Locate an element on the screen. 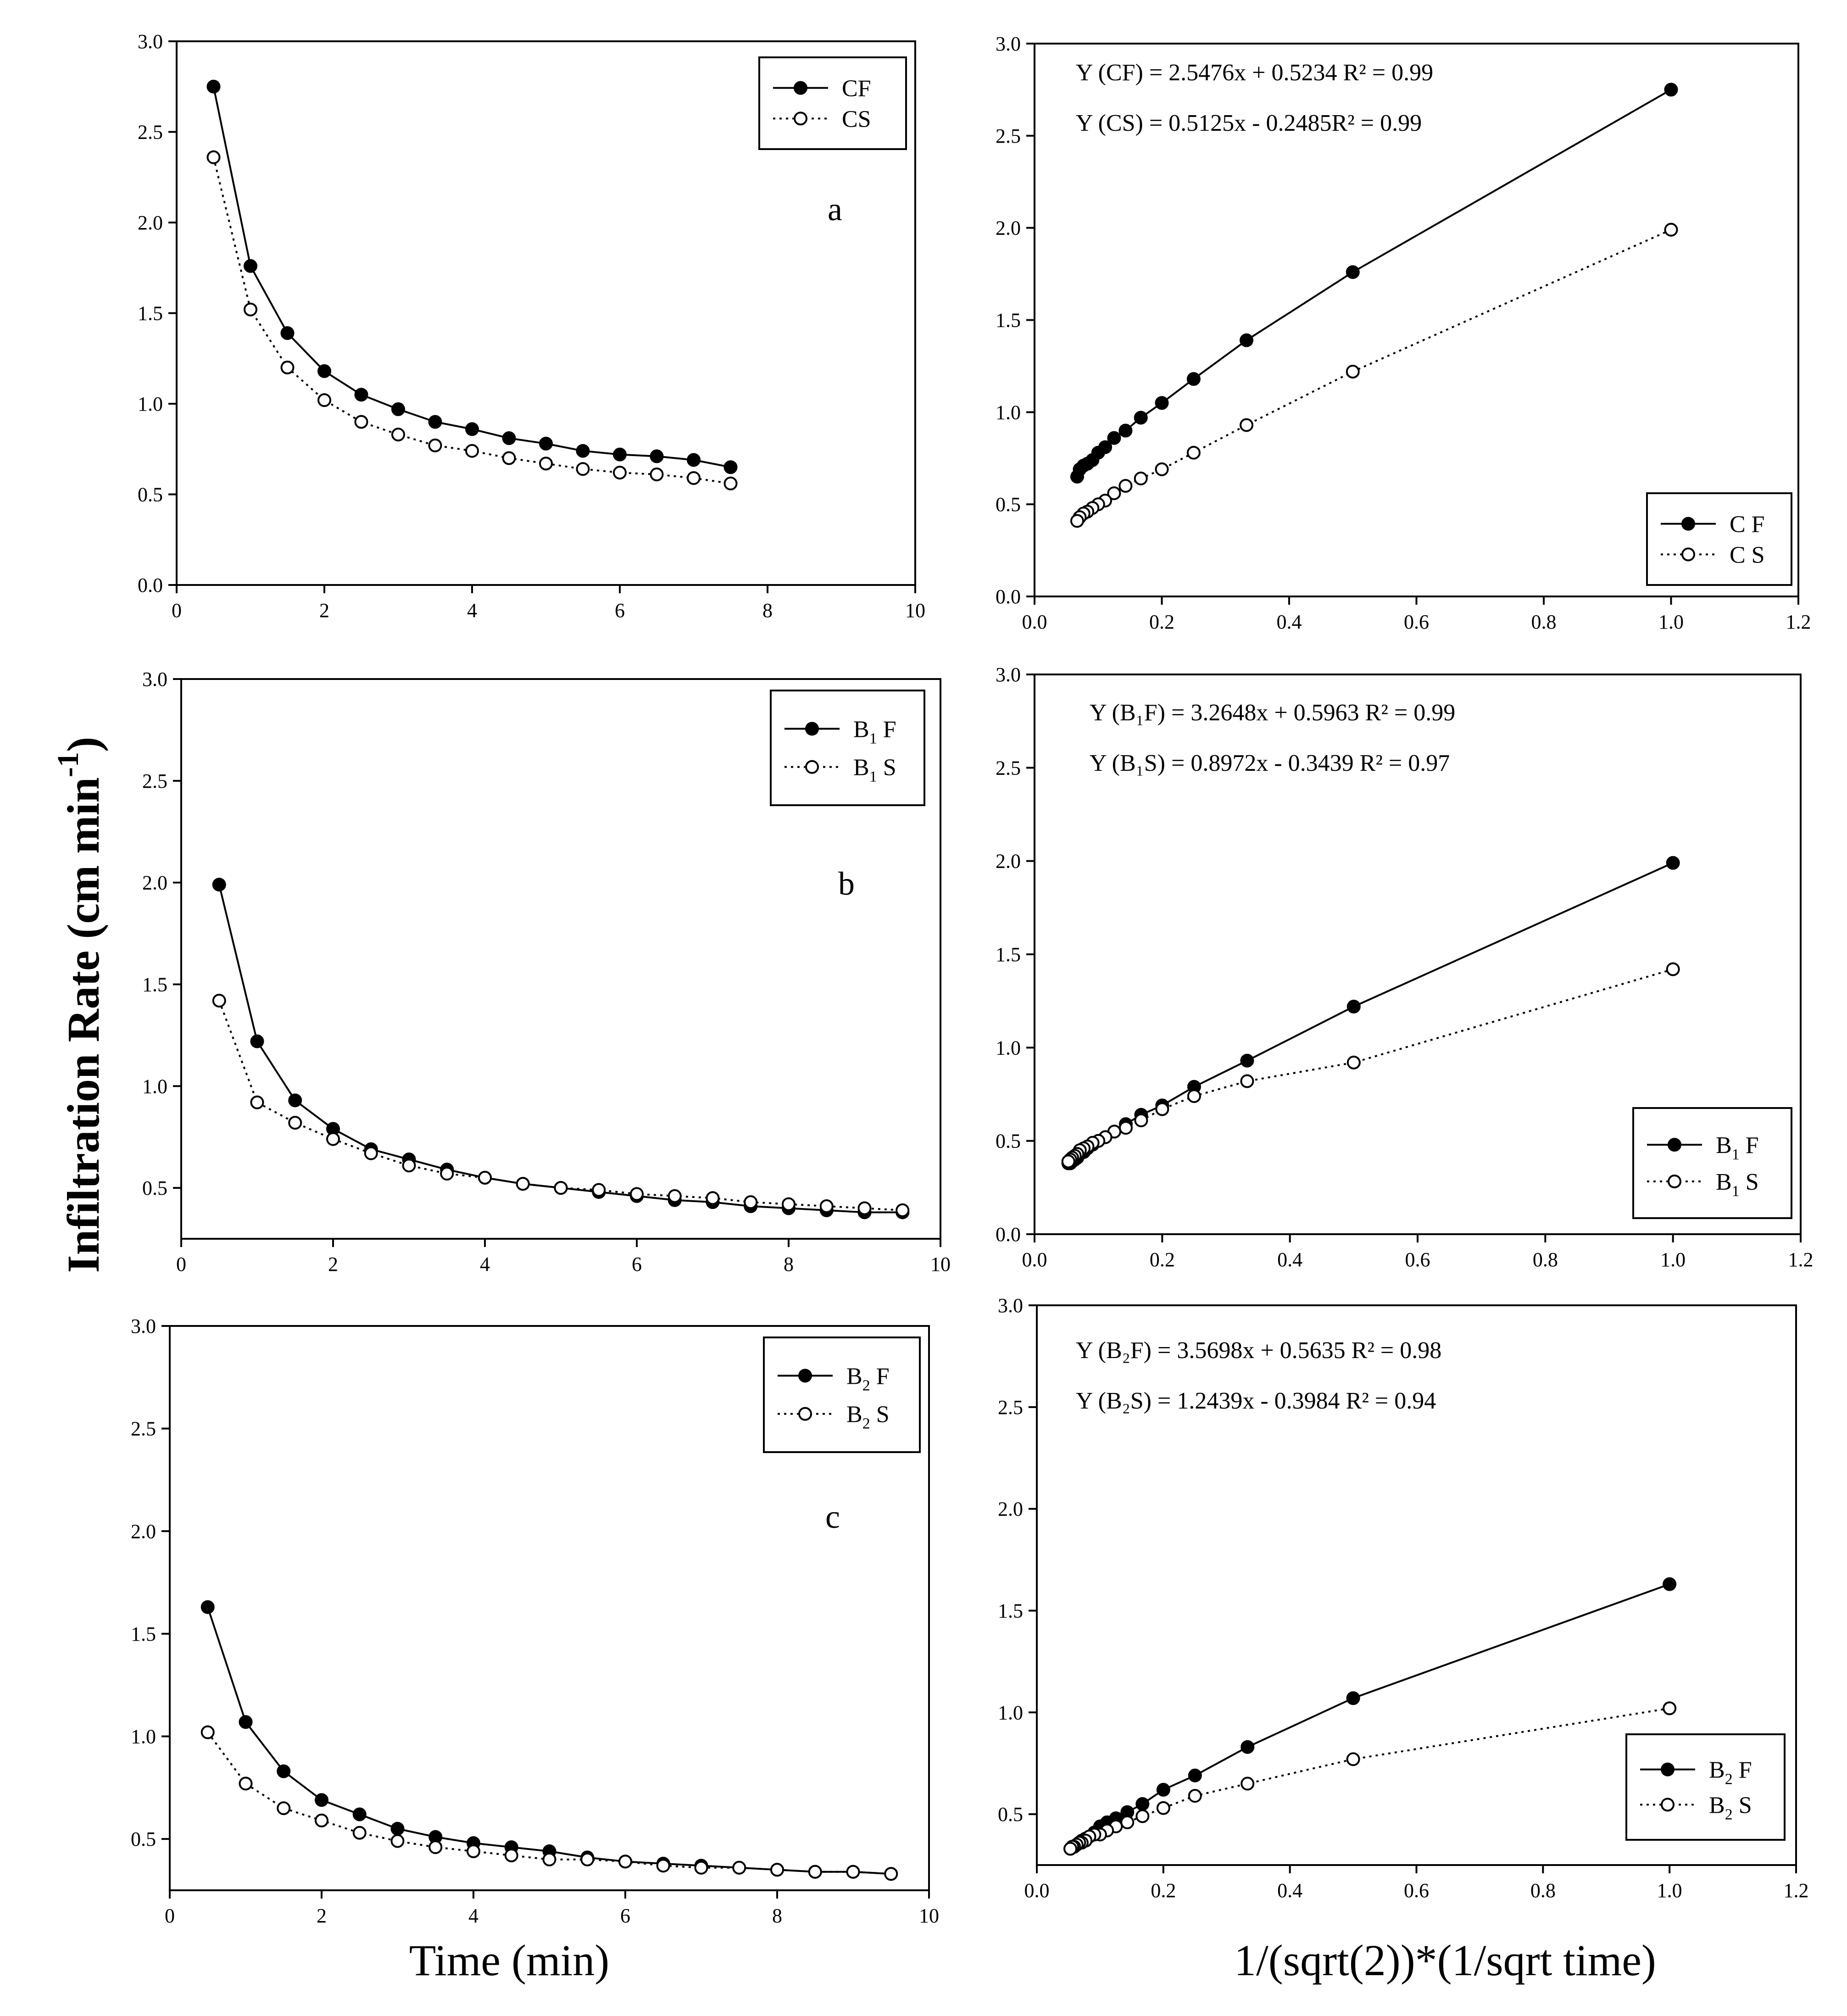 The height and width of the screenshot is (2016, 1847). x-tick-label: 8 is located at coordinates (777, 1916).